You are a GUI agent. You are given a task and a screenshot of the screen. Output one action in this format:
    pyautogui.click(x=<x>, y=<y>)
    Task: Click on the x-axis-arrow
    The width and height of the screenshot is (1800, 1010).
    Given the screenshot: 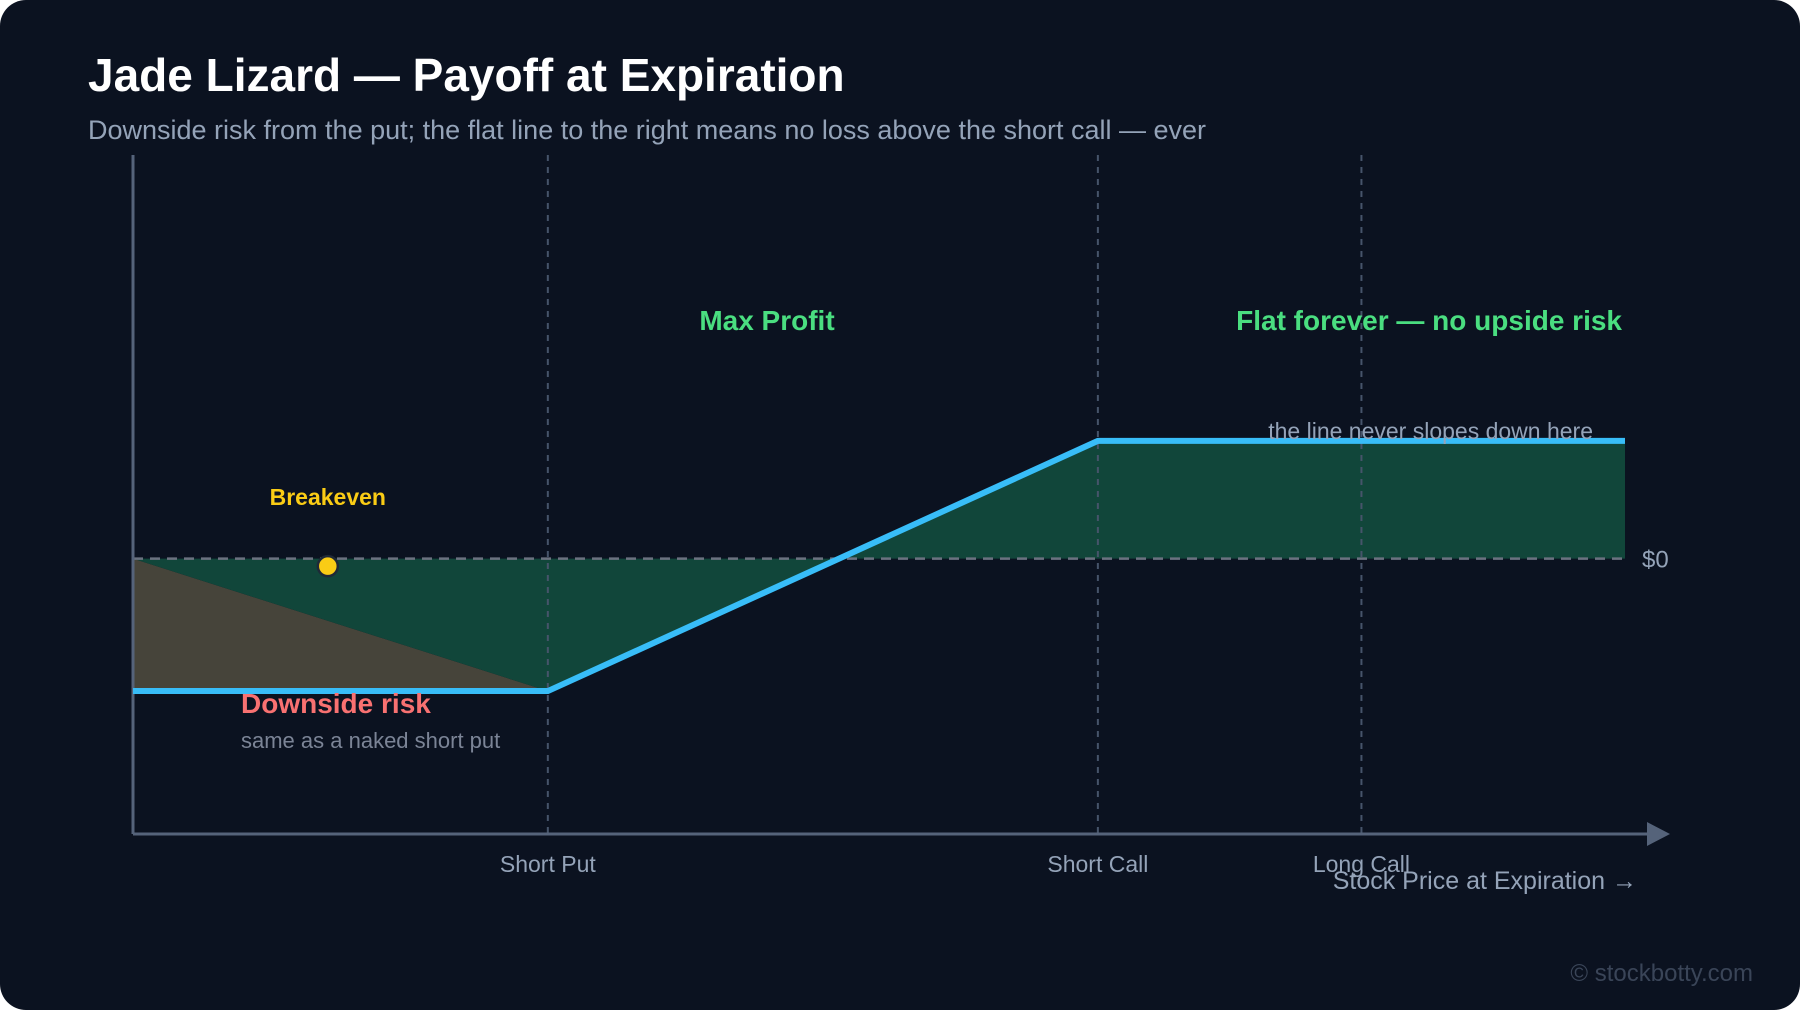 What is the action you would take?
    pyautogui.click(x=1658, y=834)
    